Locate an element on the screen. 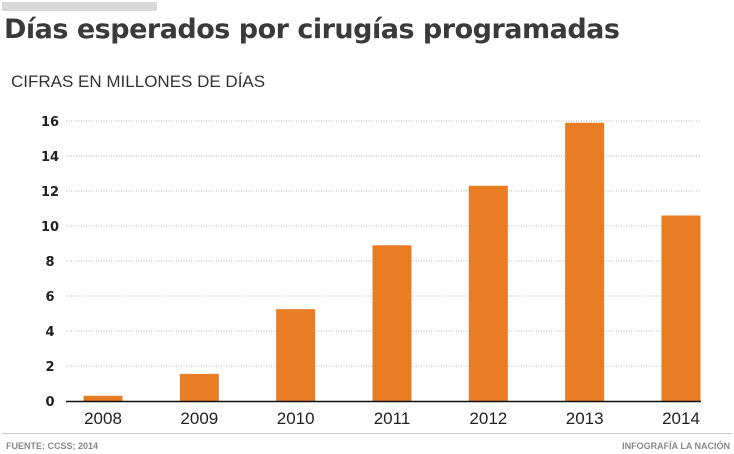 This screenshot has width=734, height=454. y-tick-label: 4 is located at coordinates (49, 332).